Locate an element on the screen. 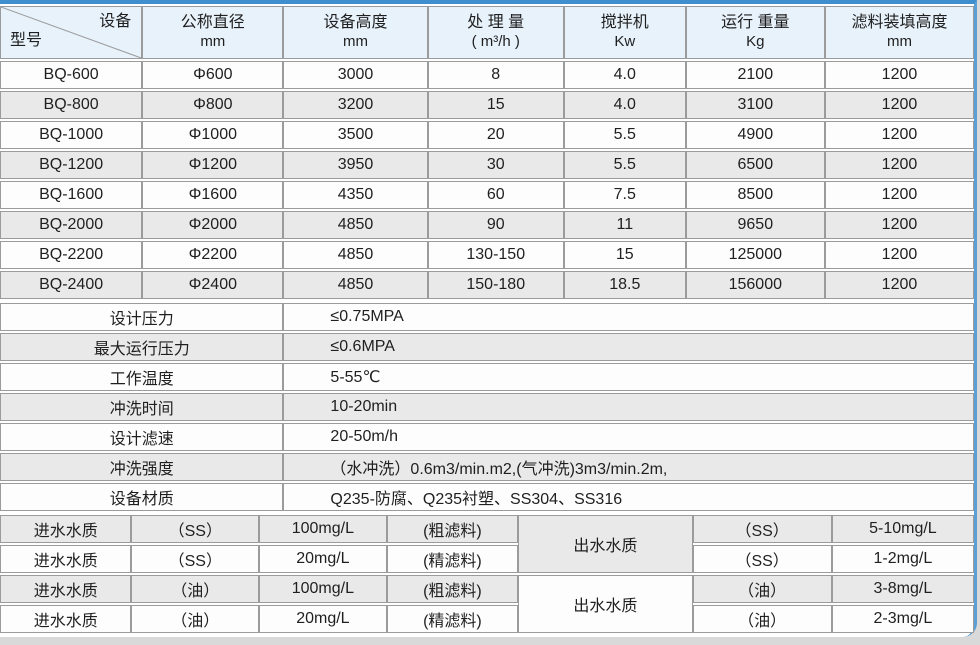 This screenshot has width=980, height=645. param-label: 设备材质 is located at coordinates (142, 497).